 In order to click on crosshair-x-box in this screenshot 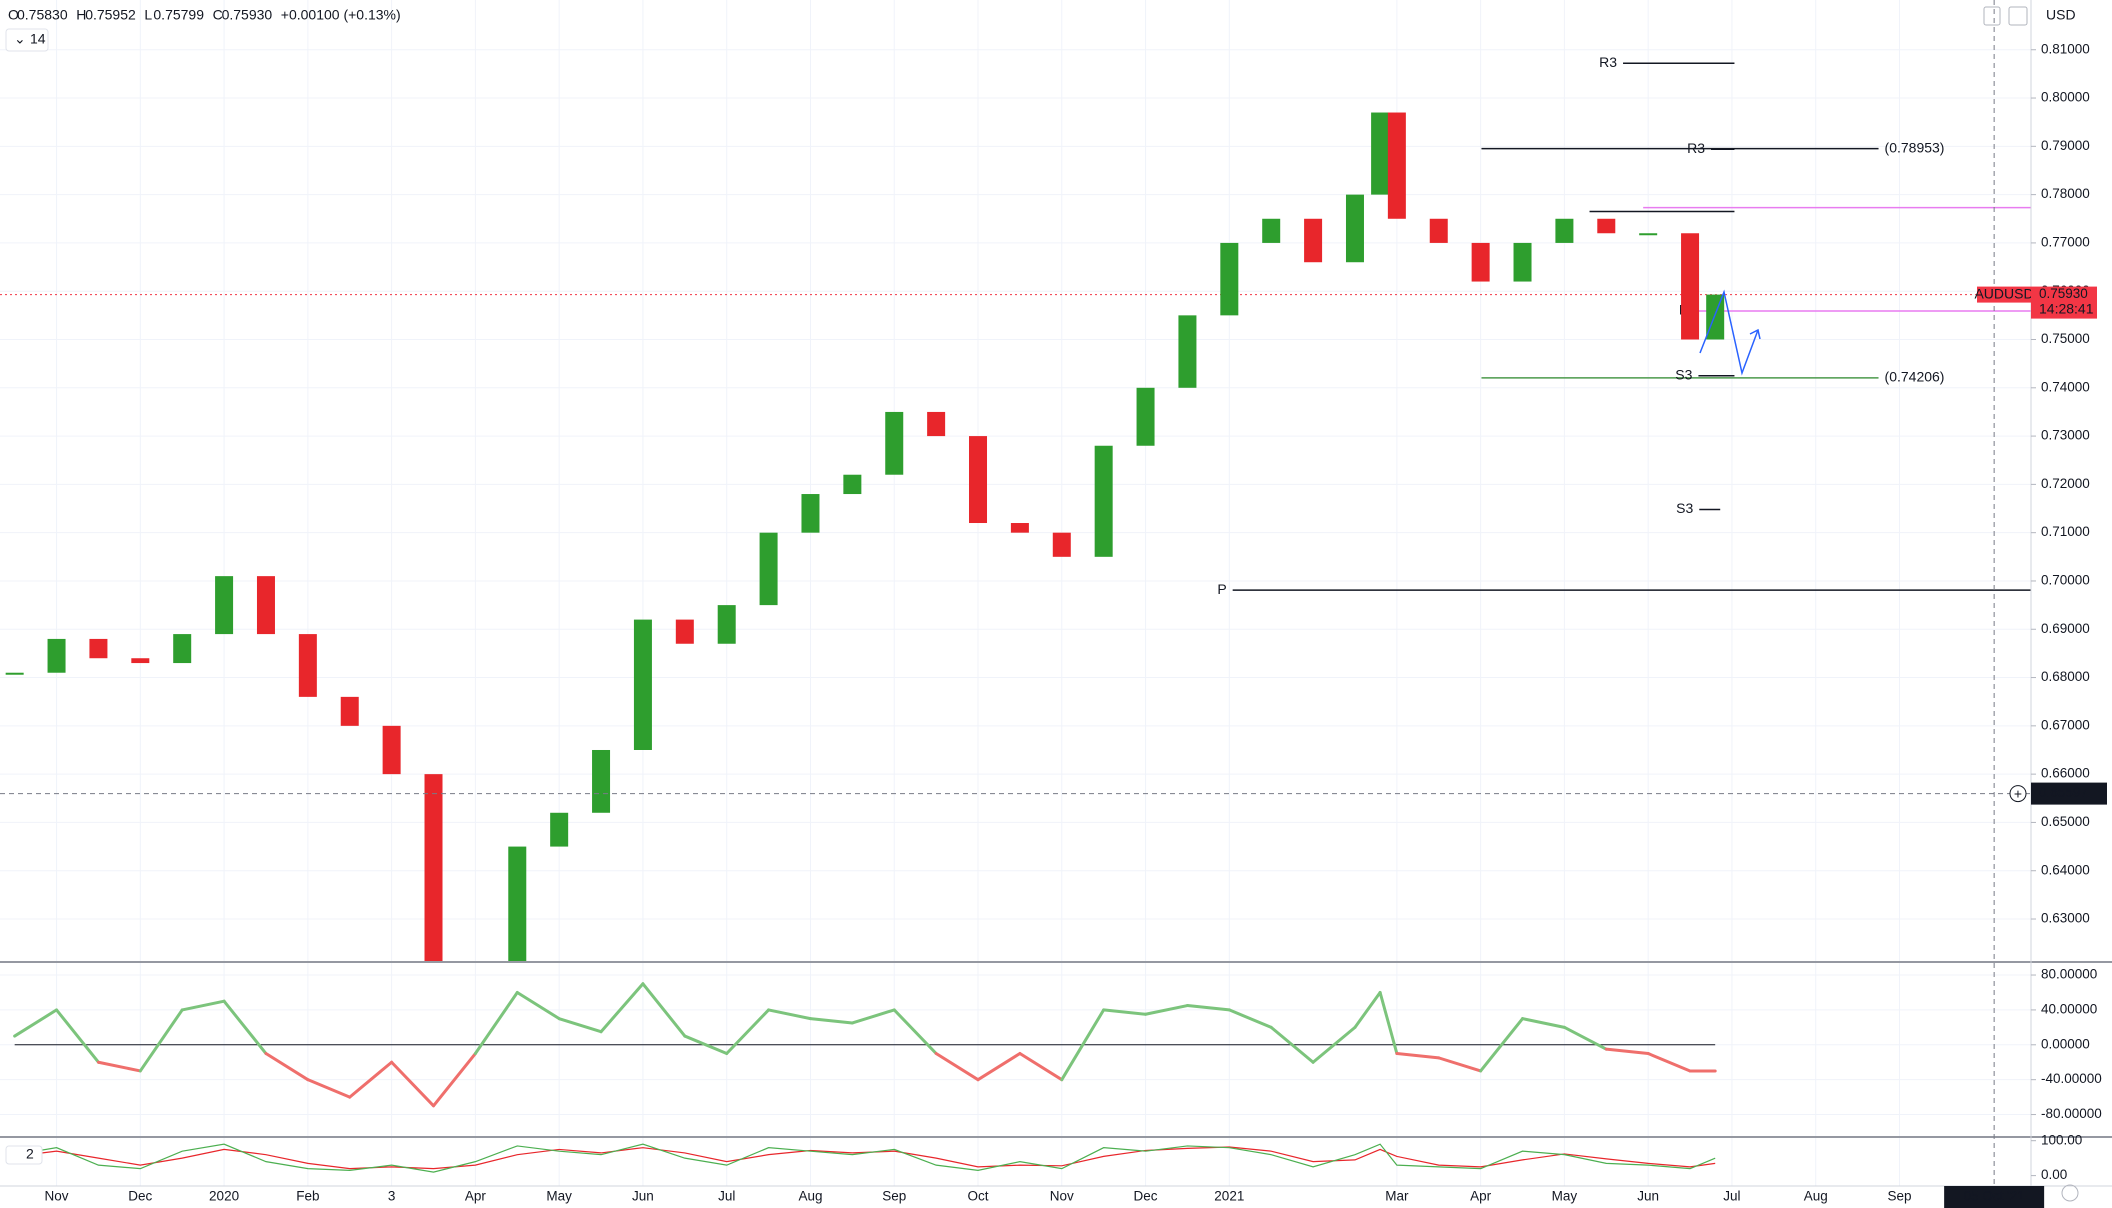, I will do `click(1994, 1197)`.